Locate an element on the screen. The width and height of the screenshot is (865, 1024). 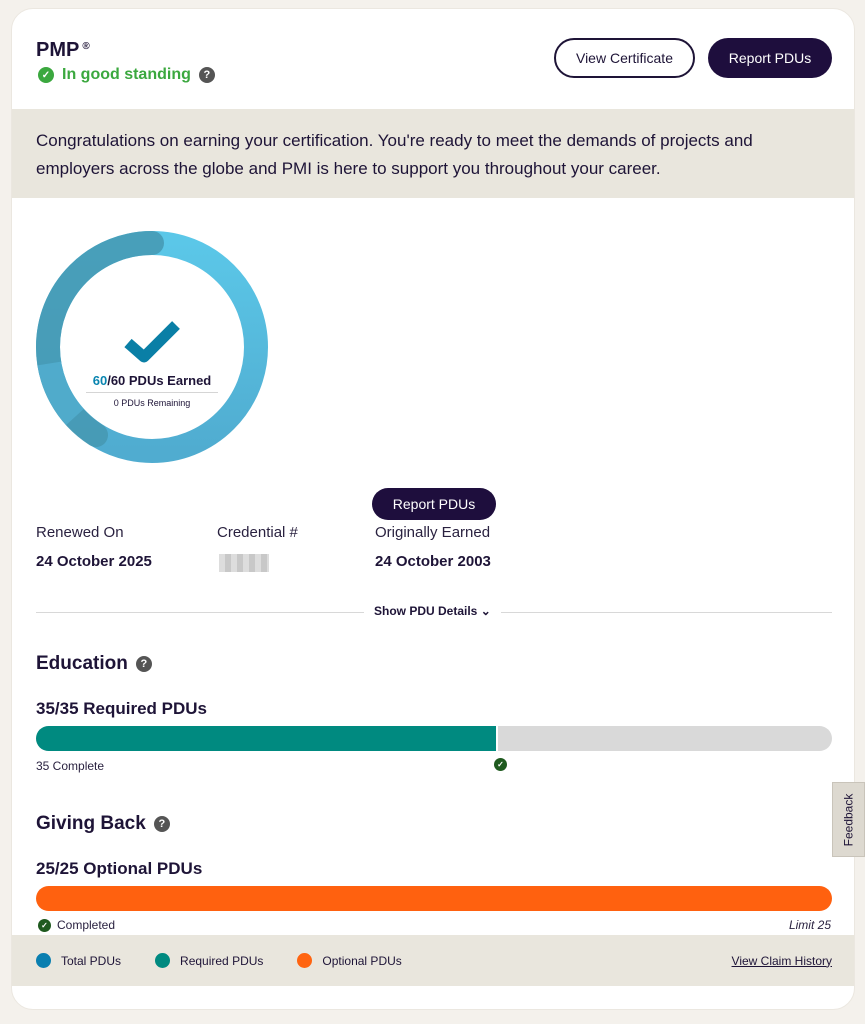
education-heading: Education? is located at coordinates (94, 664).